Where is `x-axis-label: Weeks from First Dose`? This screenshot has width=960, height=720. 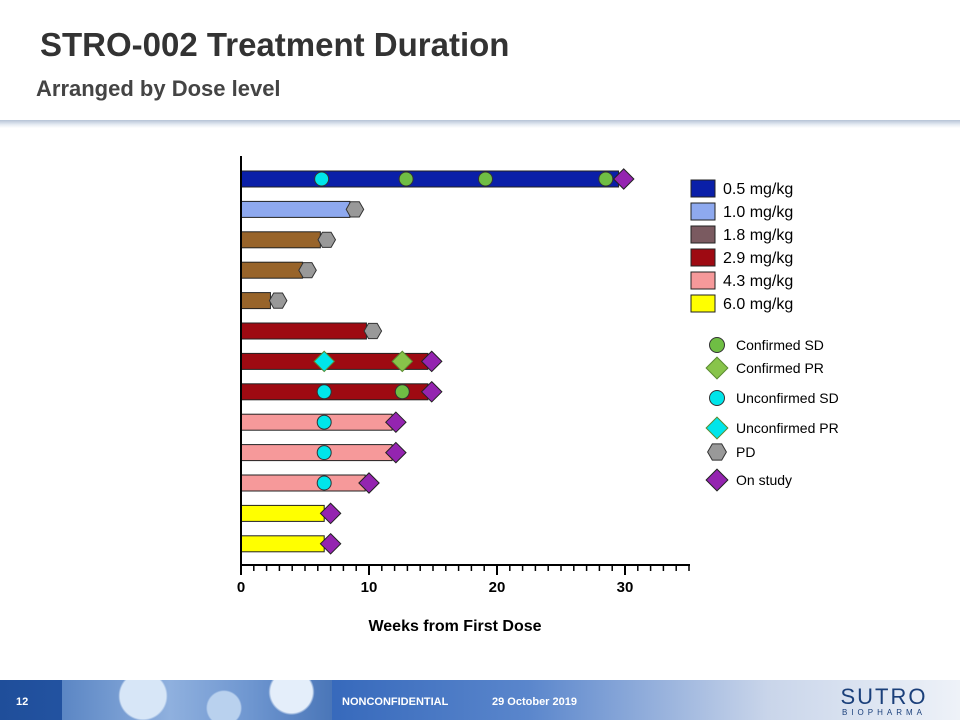
x-axis-label: Weeks from First Dose is located at coordinates (454, 626).